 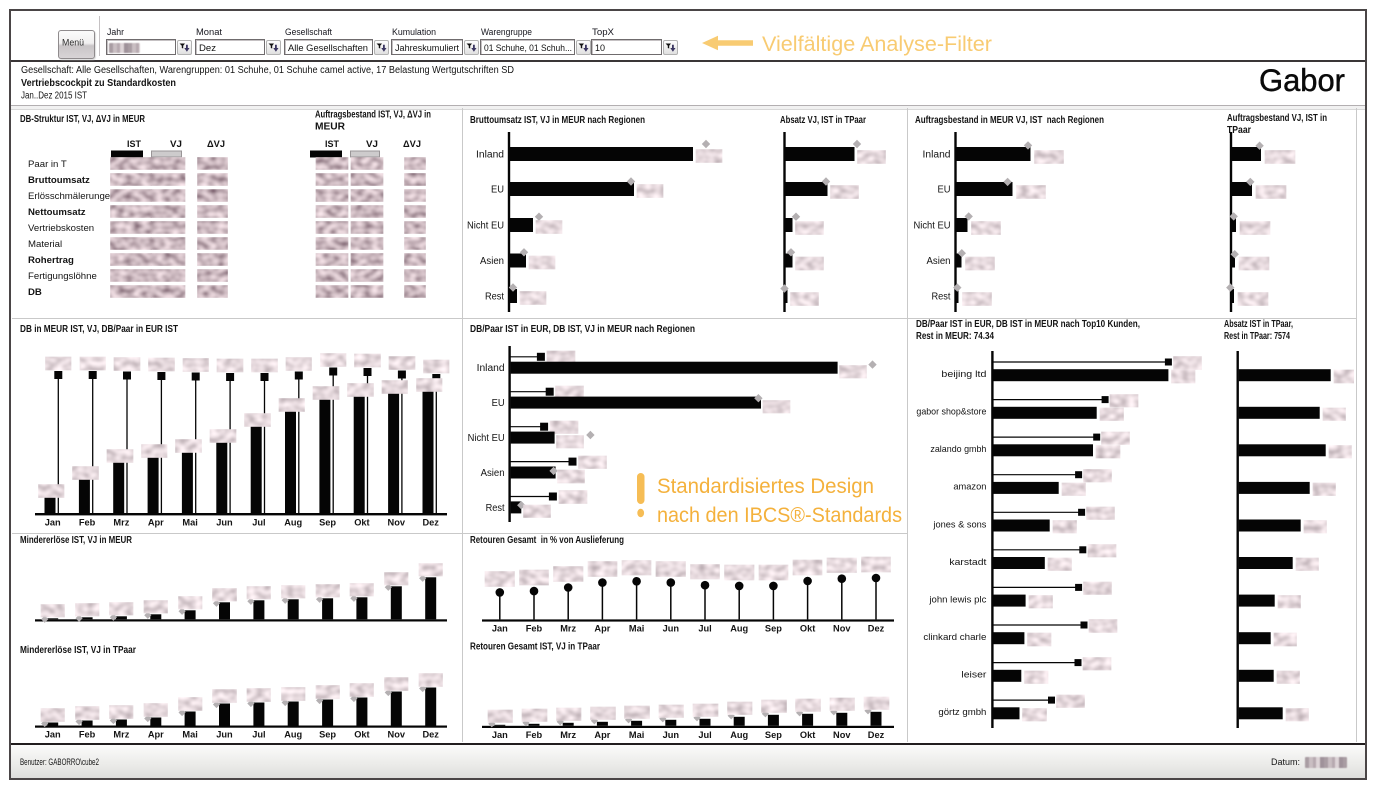 I want to click on svg-text: Standardisiertes Design, so click(x=765, y=486).